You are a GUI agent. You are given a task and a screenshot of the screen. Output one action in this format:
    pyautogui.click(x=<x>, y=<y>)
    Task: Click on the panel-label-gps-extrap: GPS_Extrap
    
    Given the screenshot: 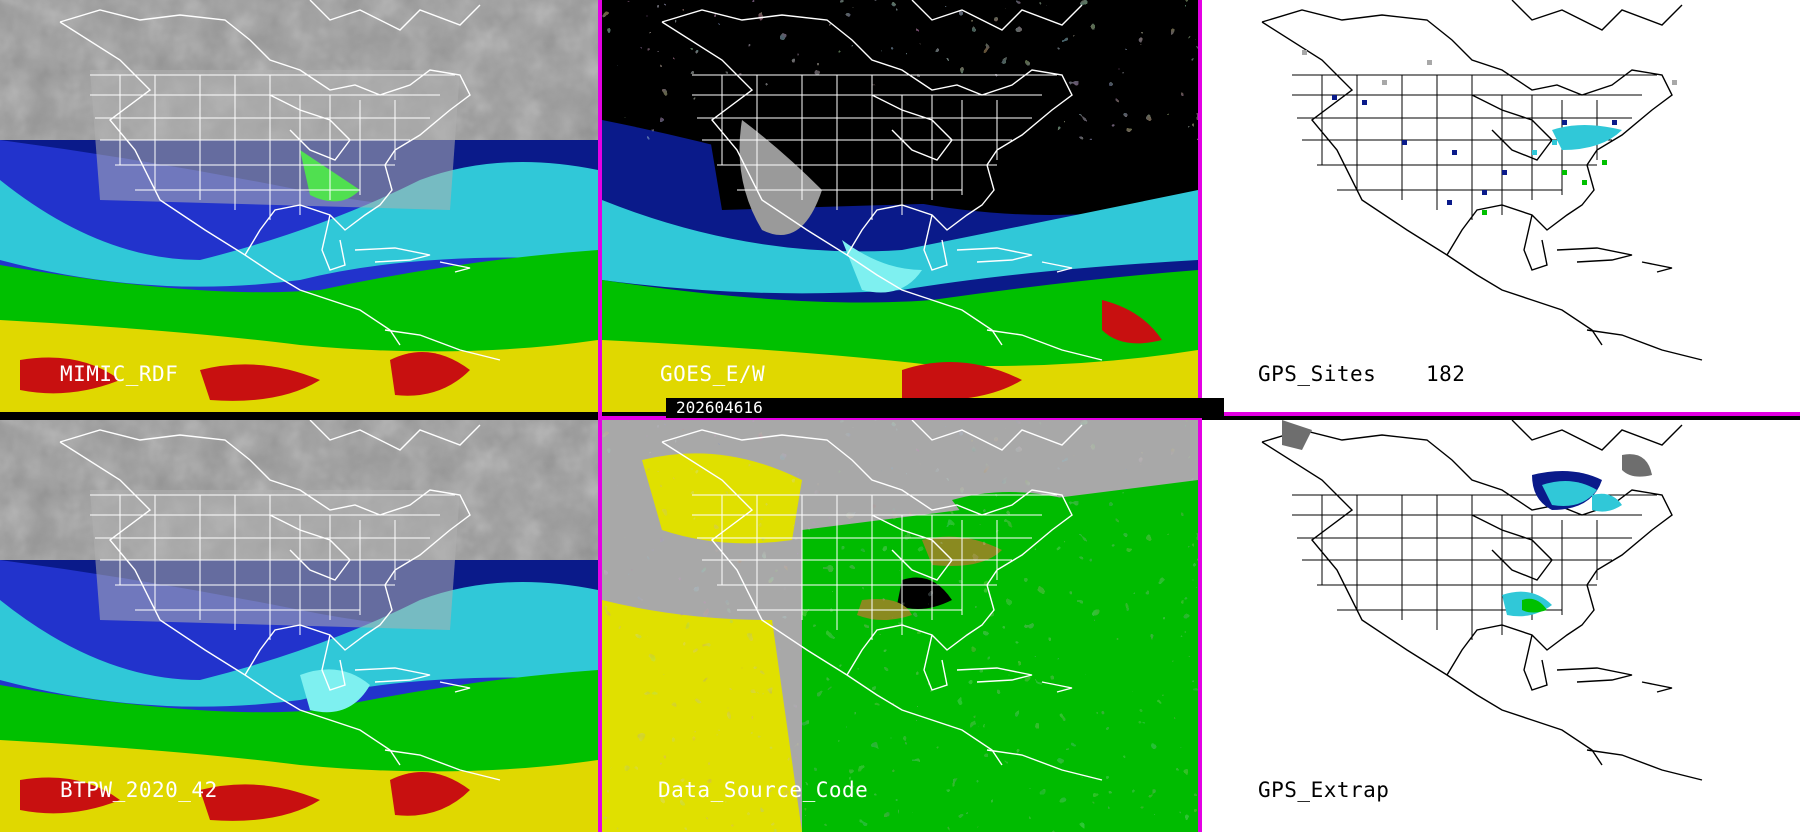 What is the action you would take?
    pyautogui.click(x=1324, y=790)
    